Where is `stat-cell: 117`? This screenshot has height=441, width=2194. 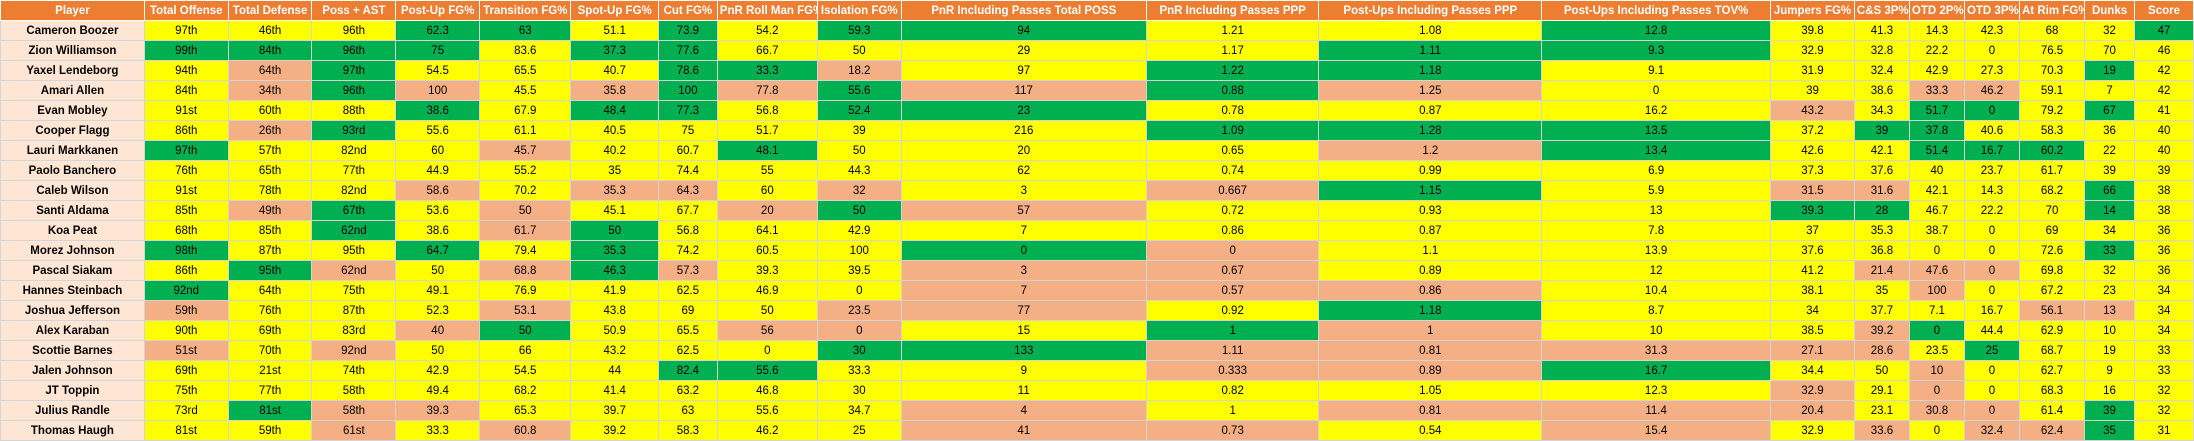
stat-cell: 117 is located at coordinates (1023, 90).